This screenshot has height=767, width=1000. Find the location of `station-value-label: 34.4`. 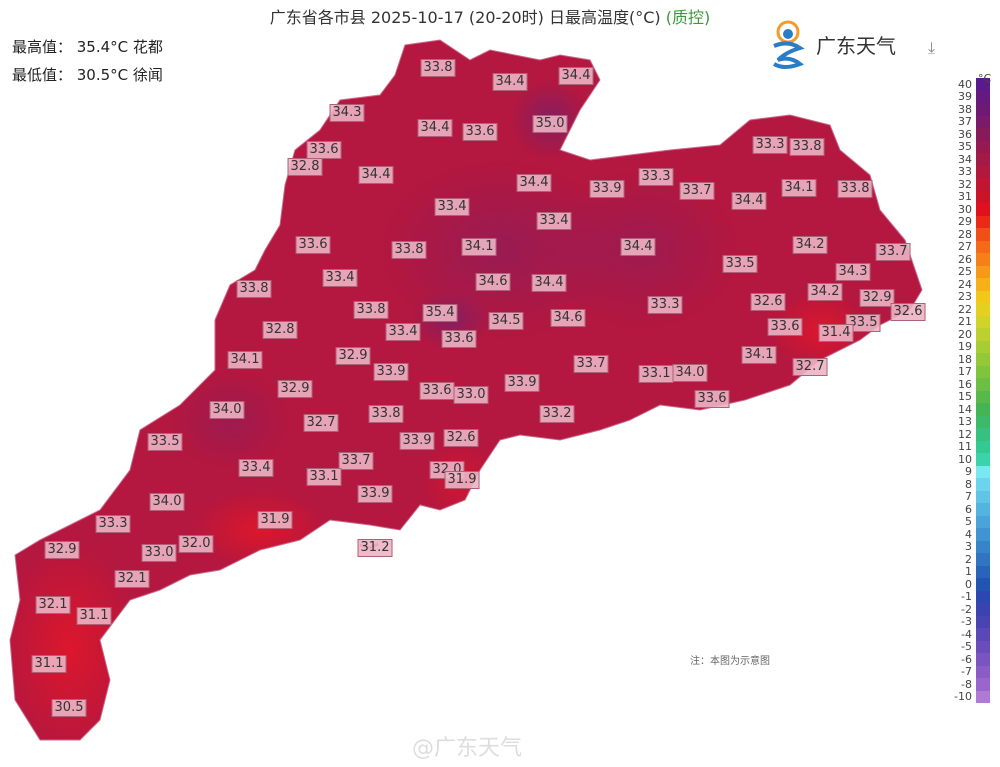

station-value-label: 34.4 is located at coordinates (638, 247).